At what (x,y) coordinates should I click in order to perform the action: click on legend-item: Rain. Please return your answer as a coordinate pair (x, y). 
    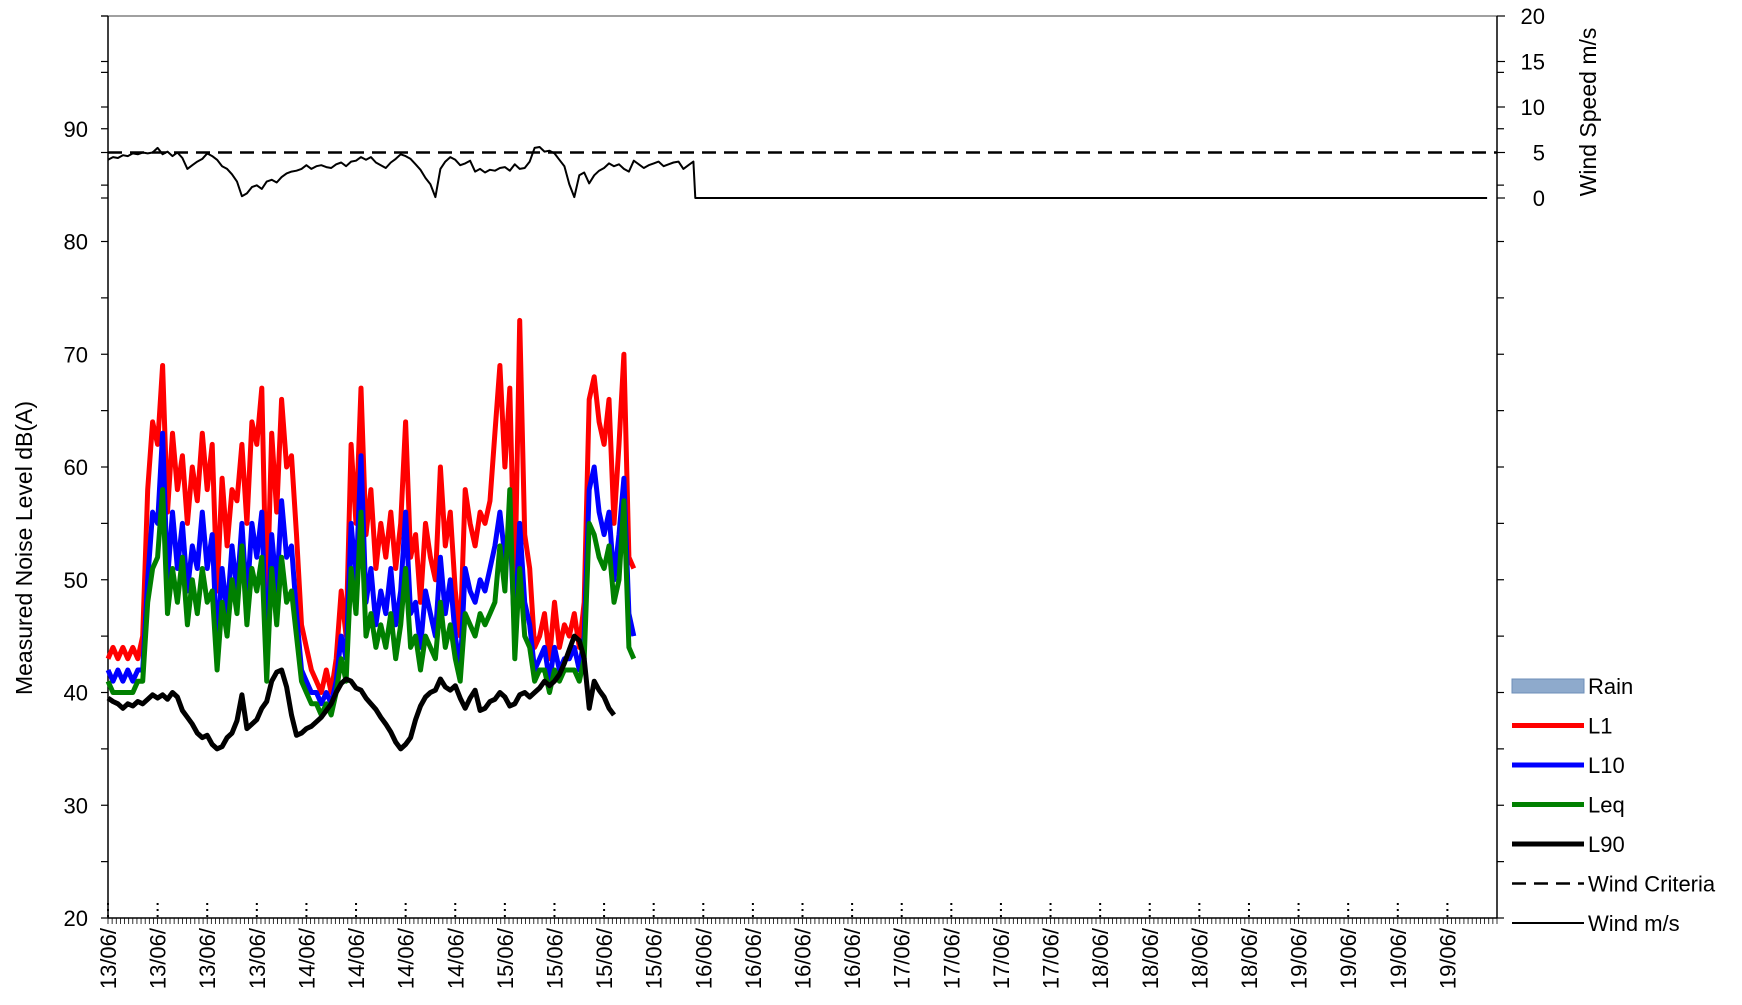
    Looking at the image, I should click on (1572, 686).